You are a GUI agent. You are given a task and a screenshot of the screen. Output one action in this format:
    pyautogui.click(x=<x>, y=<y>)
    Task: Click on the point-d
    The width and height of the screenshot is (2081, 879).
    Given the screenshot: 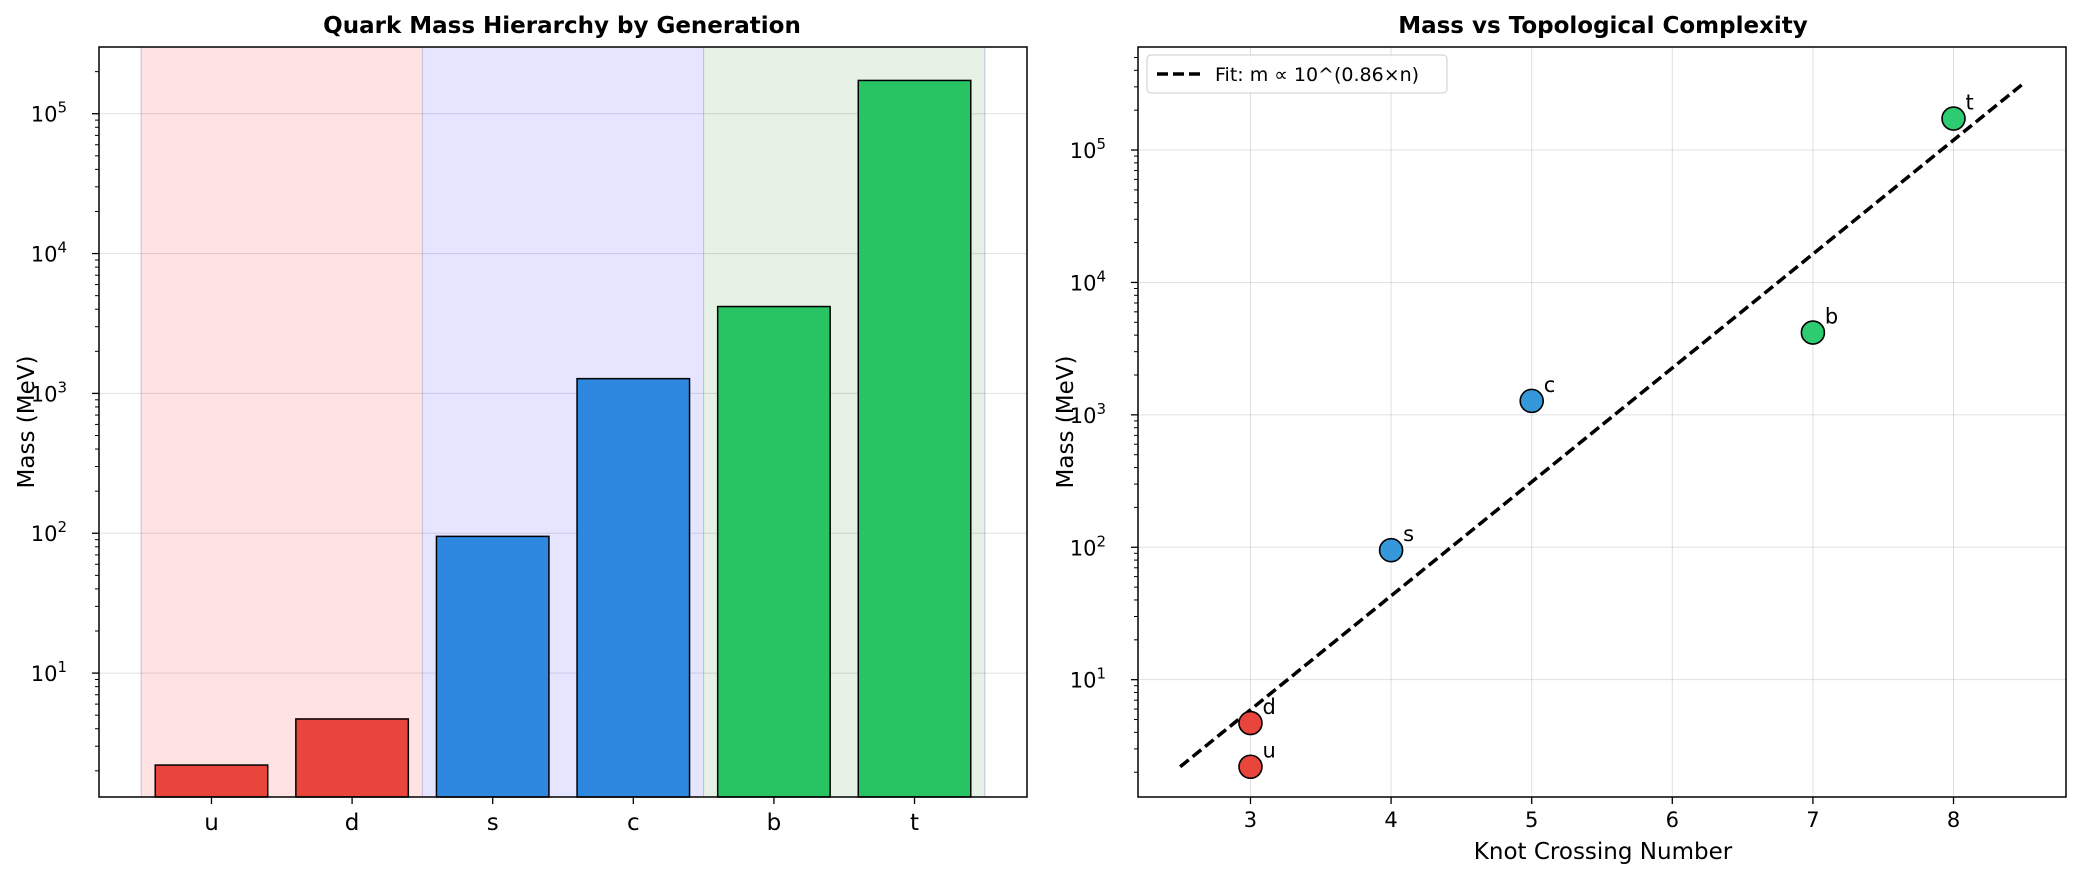 What is the action you would take?
    pyautogui.click(x=1250, y=723)
    